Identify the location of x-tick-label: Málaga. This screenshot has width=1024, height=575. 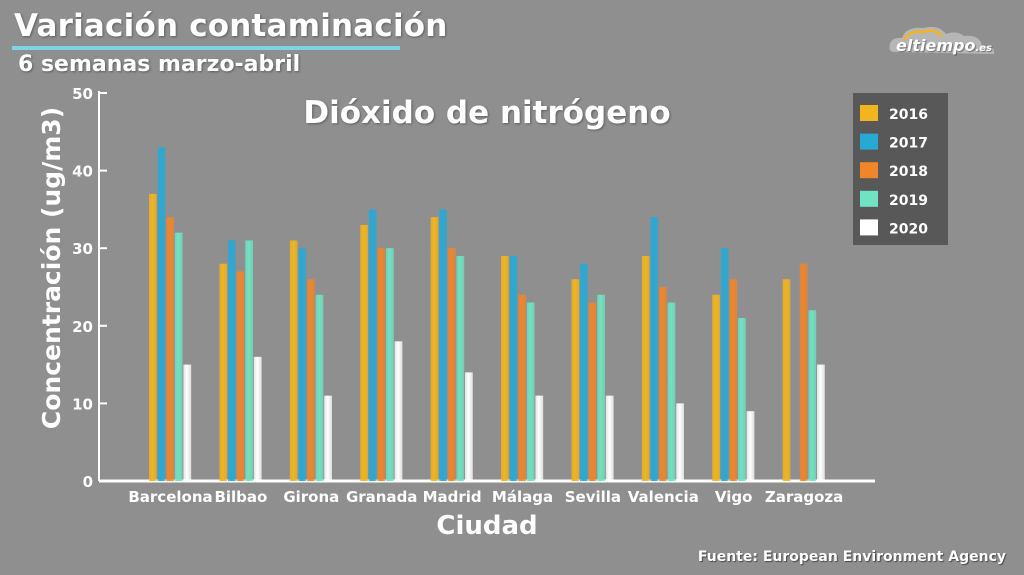
(522, 497).